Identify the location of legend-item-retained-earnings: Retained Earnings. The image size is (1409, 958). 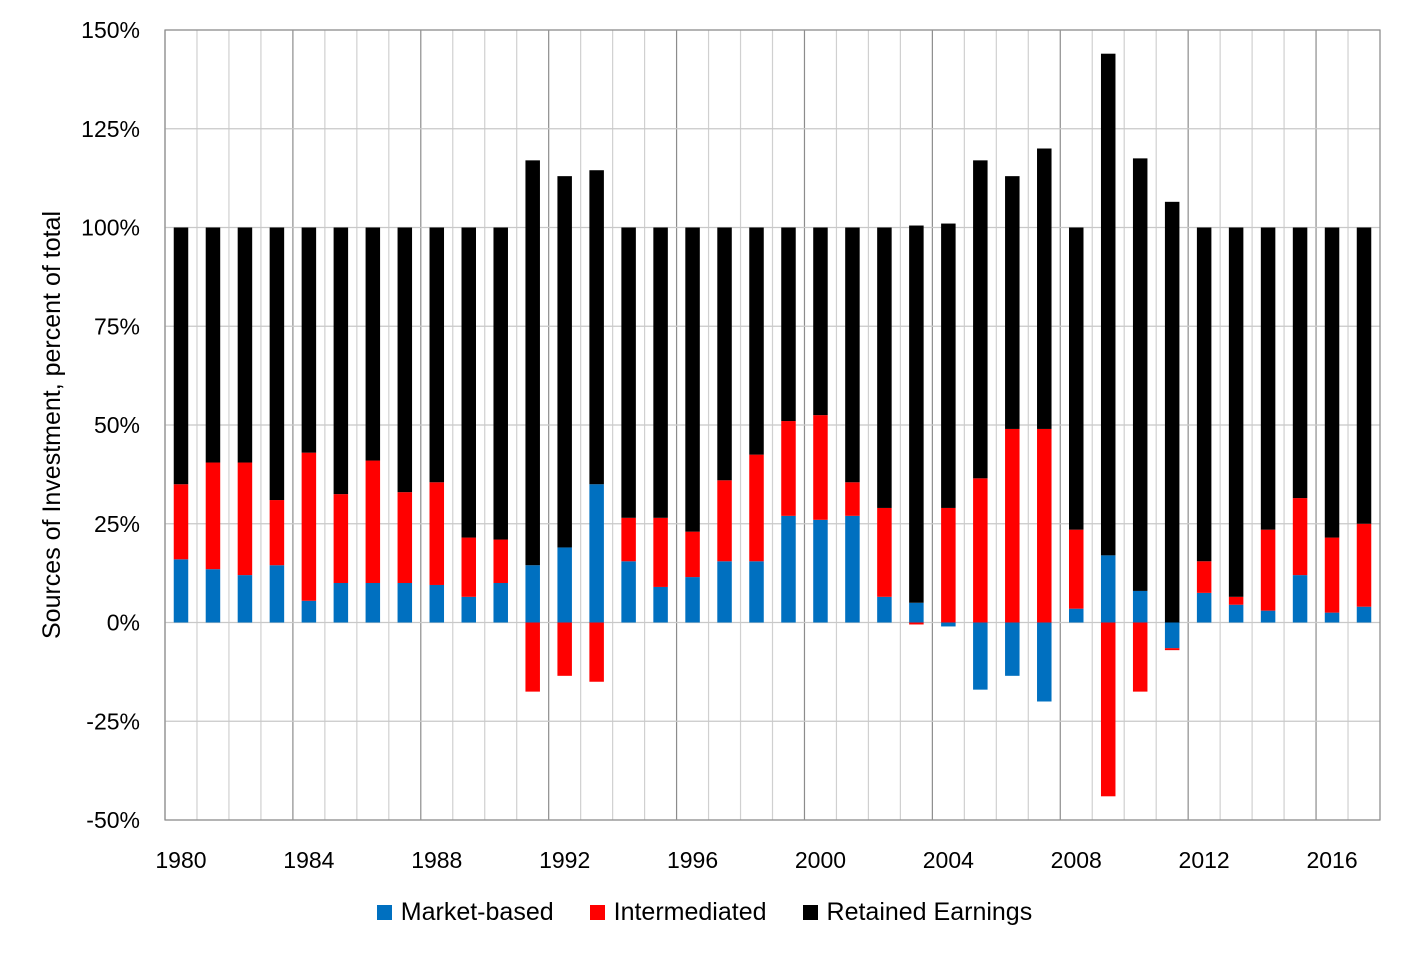
(917, 912).